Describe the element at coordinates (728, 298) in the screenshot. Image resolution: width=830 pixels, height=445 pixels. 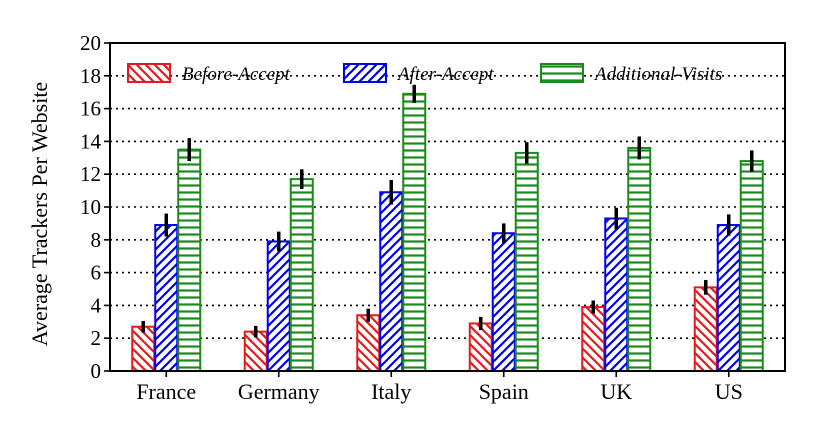
I see `bar-after-accept-us` at that location.